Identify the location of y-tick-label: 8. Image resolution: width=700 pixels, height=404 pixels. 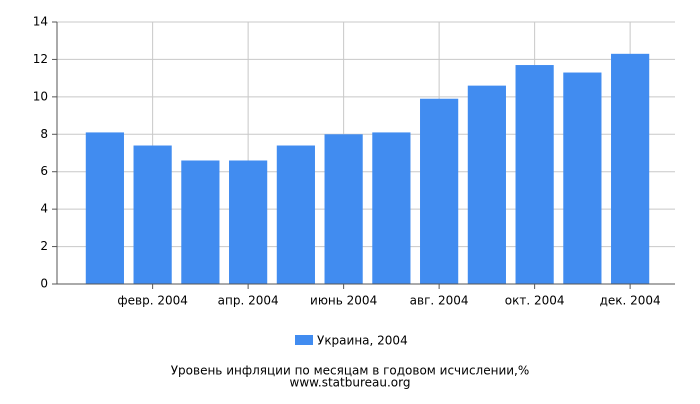
(44, 134).